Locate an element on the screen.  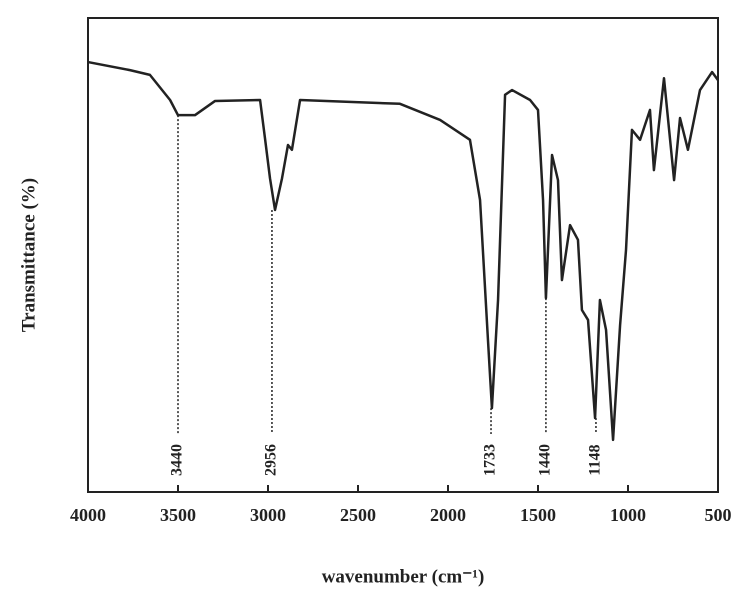
x-tick-label: 500 is located at coordinates (718, 515).